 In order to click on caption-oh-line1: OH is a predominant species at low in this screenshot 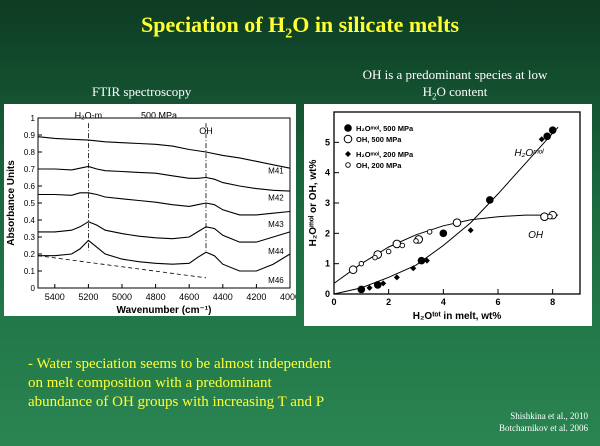, I will do `click(455, 74)`.